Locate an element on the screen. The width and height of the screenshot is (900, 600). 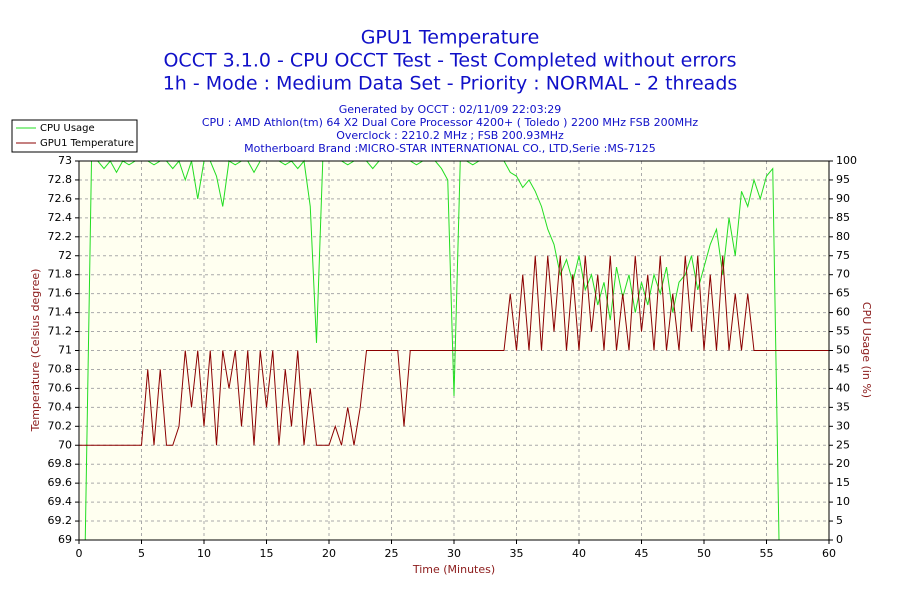
y2-tick-label: 75 is located at coordinates (843, 255).